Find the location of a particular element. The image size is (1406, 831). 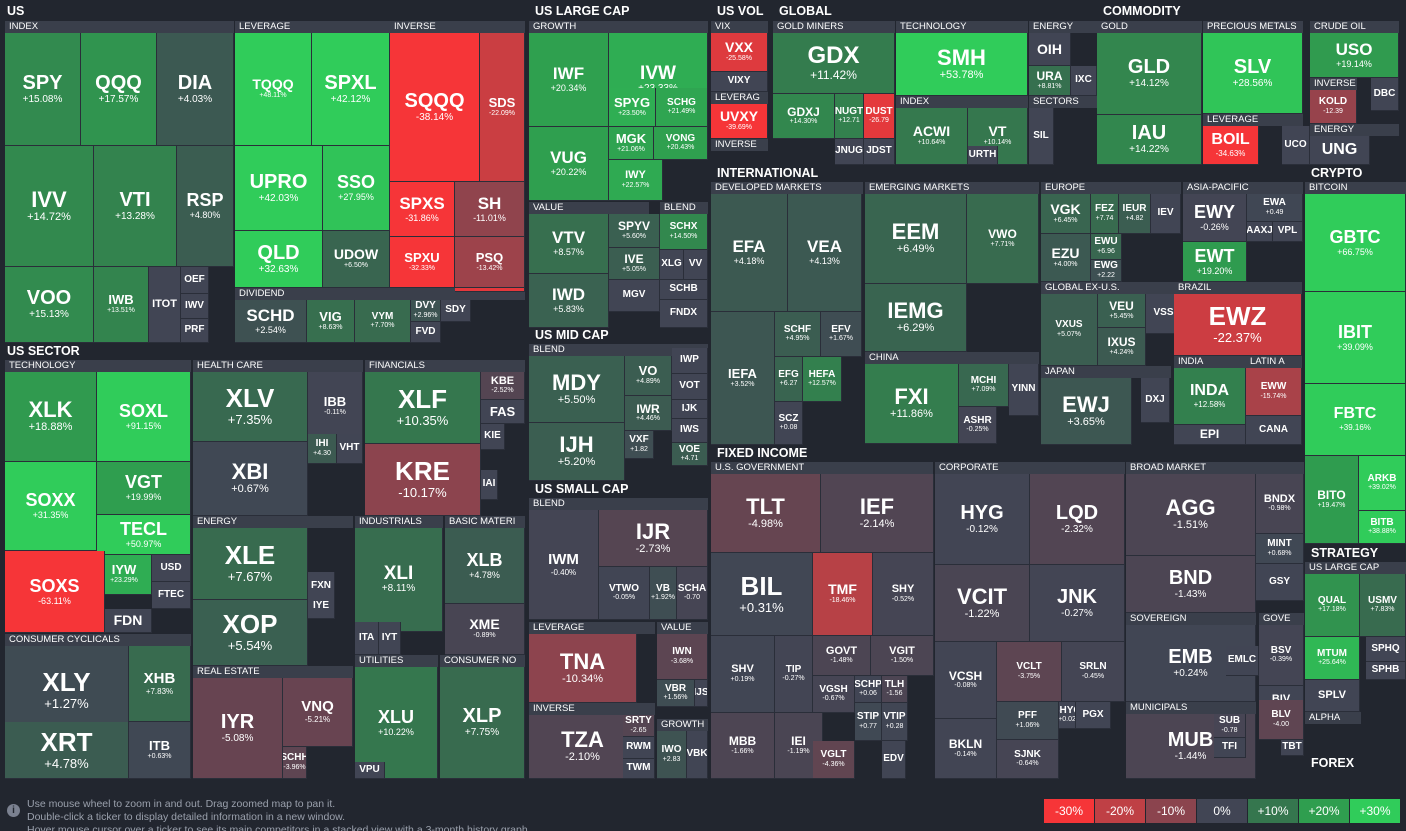

ticker-fdn: FDN is located at coordinates (128, 621).